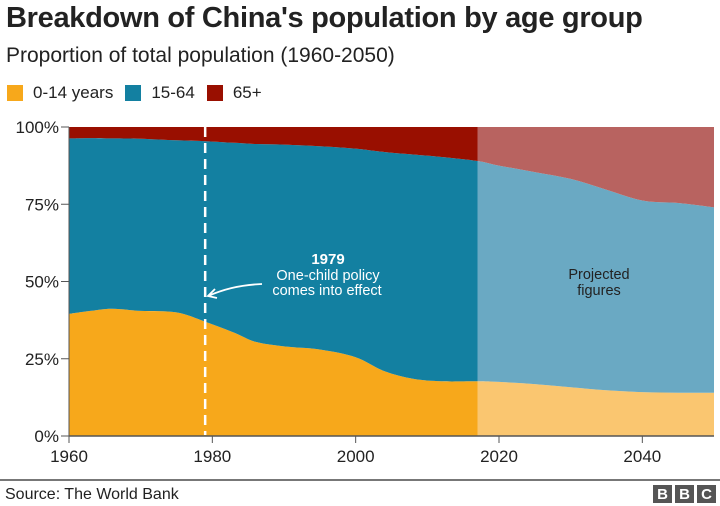 This screenshot has height=506, width=720. I want to click on projected-label-line1: Projected, so click(598, 275).